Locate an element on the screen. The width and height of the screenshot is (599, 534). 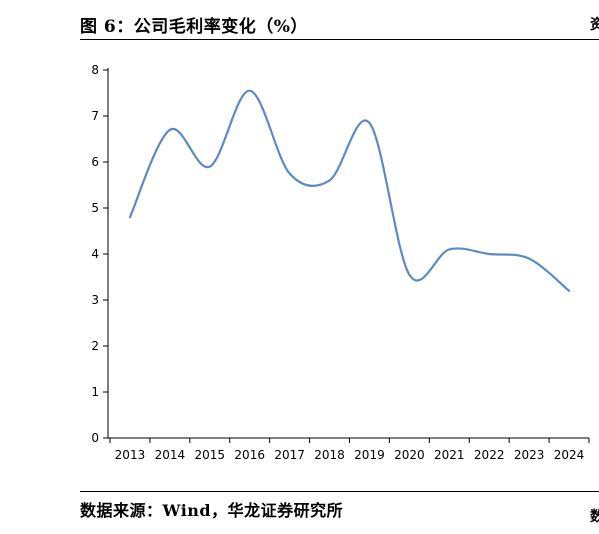
y-tick-label: 6 is located at coordinates (95, 162).